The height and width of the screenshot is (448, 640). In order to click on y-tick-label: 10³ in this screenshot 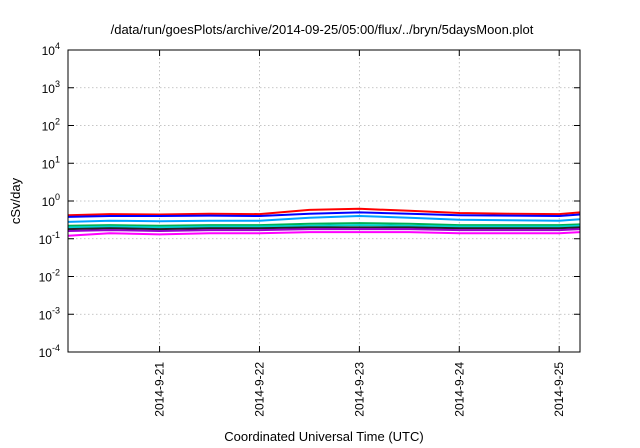, I will do `click(51, 87)`.